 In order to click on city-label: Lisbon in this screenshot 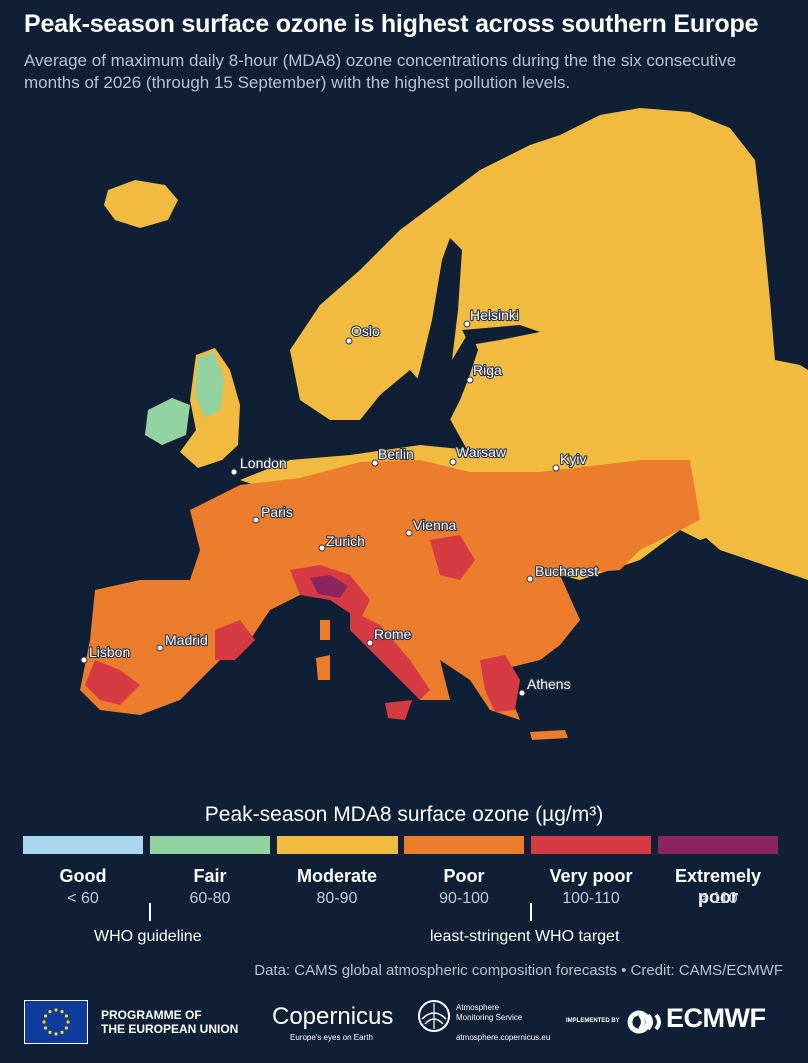, I will do `click(109, 652)`.